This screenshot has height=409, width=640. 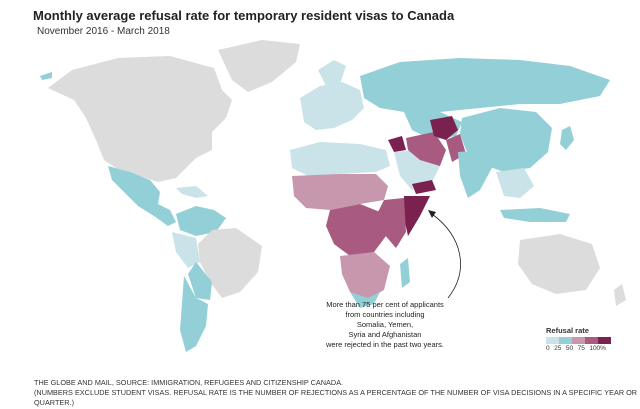 I want to click on annotation-line: More than 75 per cent of applicants, so click(x=385, y=304).